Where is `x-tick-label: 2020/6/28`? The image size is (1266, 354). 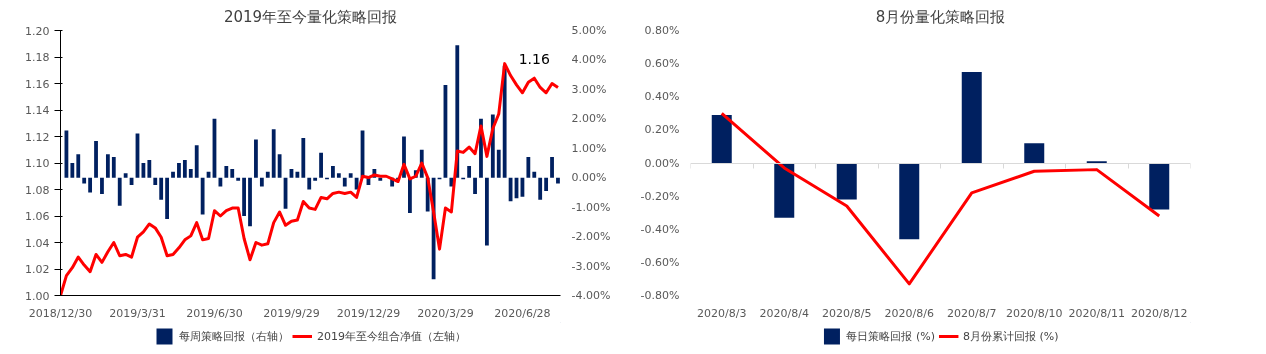 x-tick-label: 2020/6/28 is located at coordinates (522, 313).